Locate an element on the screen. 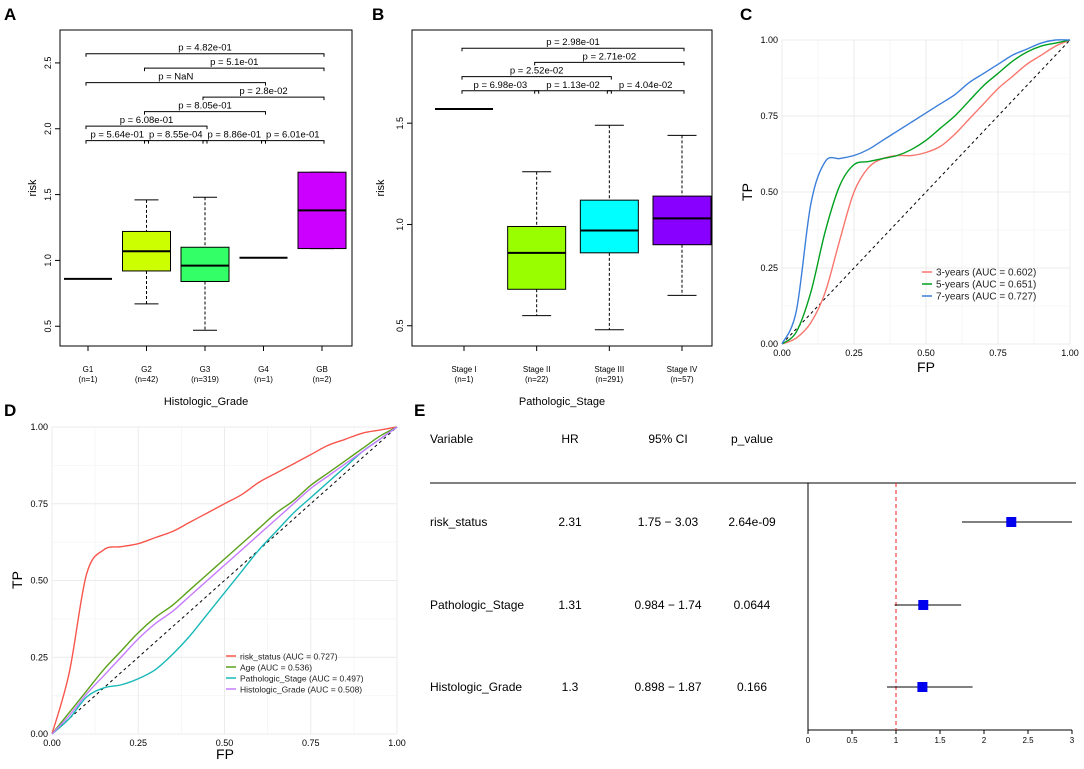  panel-e-letter: E is located at coordinates (419, 410).